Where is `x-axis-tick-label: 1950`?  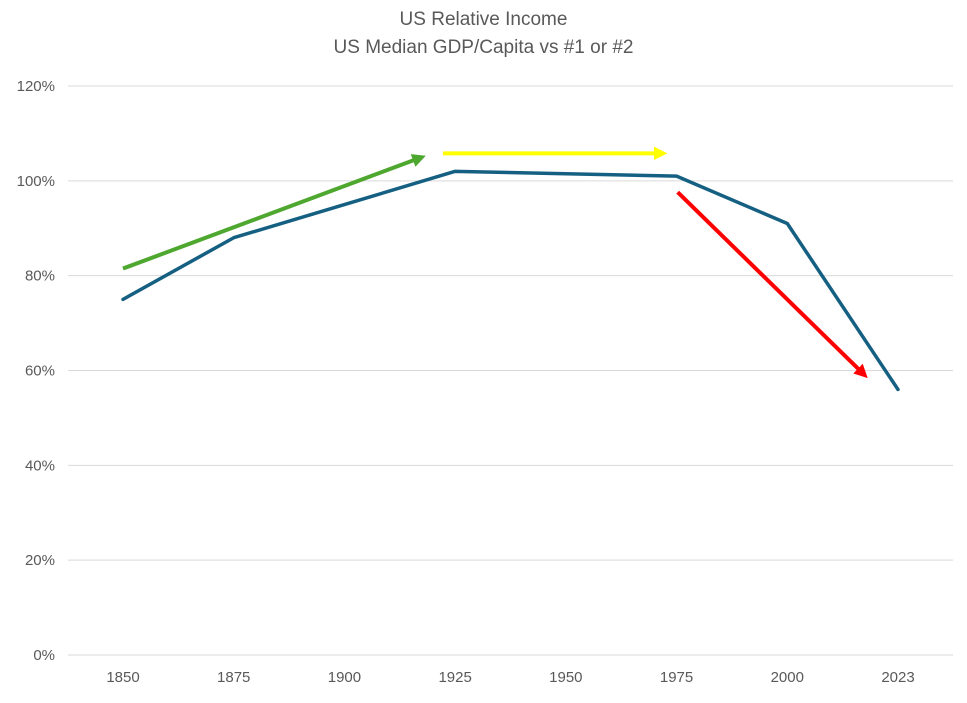 x-axis-tick-label: 1950 is located at coordinates (565, 677).